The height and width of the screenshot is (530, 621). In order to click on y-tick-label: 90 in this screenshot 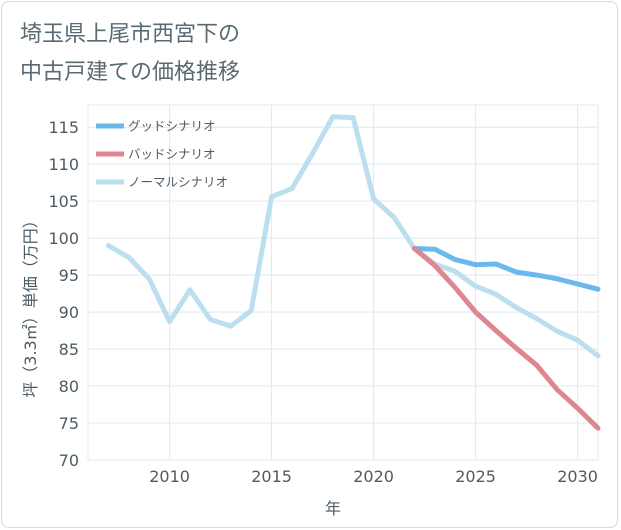, I will do `click(69, 312)`.